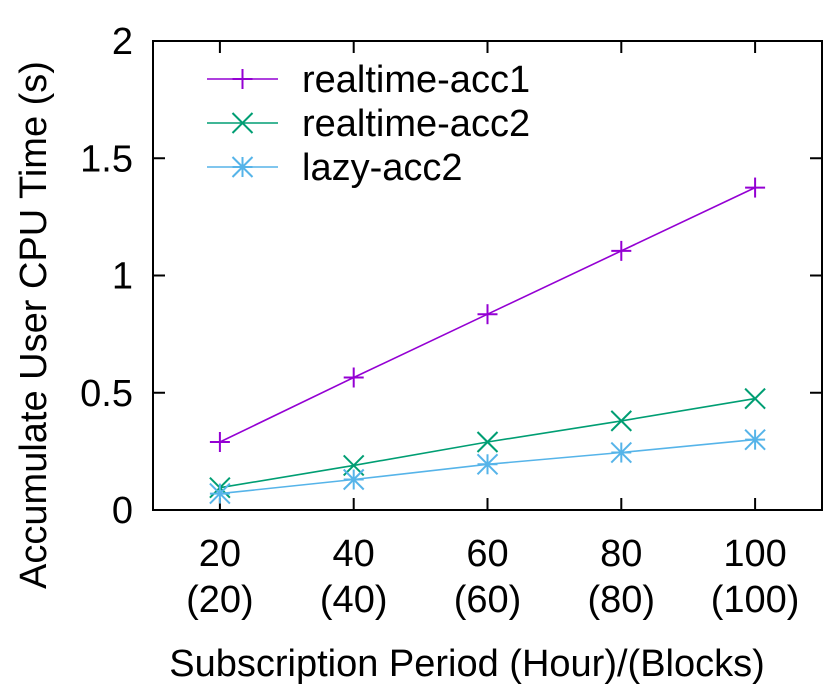 This screenshot has height=690, width=830. I want to click on y-tick-label: 1, so click(122, 277).